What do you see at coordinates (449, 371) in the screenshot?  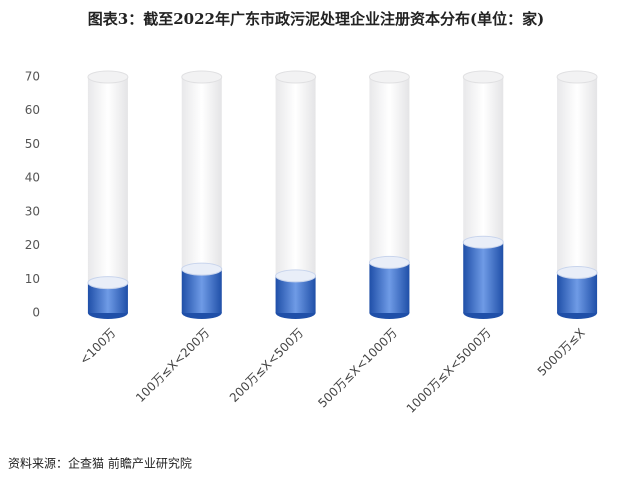 I see `x-tick-label: 1000万≤X<5000万` at bounding box center [449, 371].